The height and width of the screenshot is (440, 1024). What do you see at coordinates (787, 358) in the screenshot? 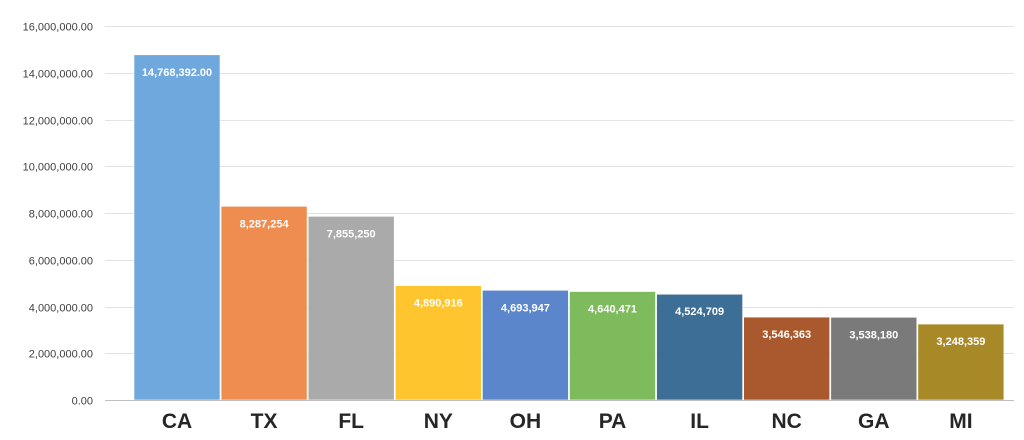
I see `bar-nc` at bounding box center [787, 358].